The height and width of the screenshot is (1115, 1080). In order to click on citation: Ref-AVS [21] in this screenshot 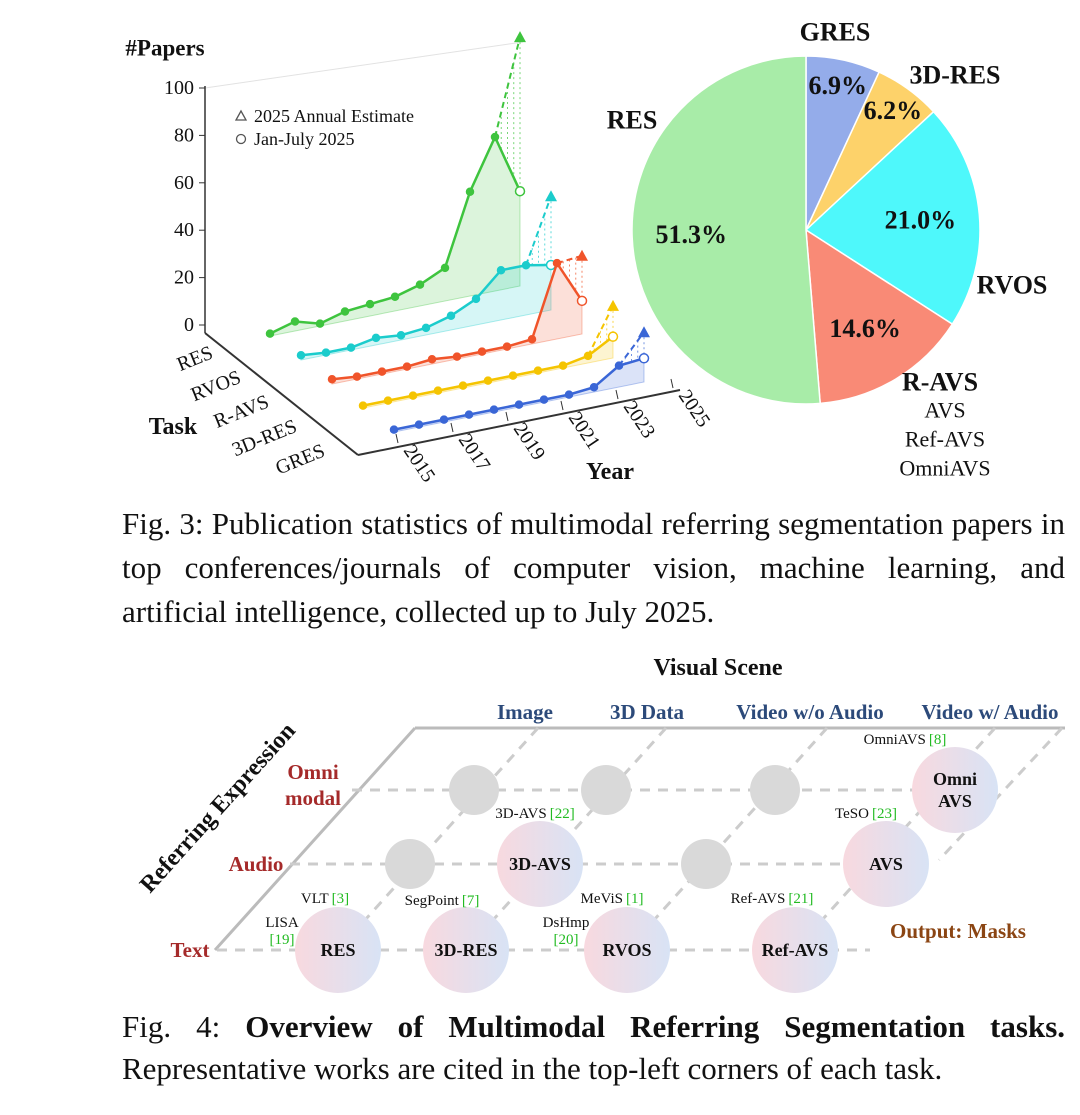, I will do `click(772, 899)`.